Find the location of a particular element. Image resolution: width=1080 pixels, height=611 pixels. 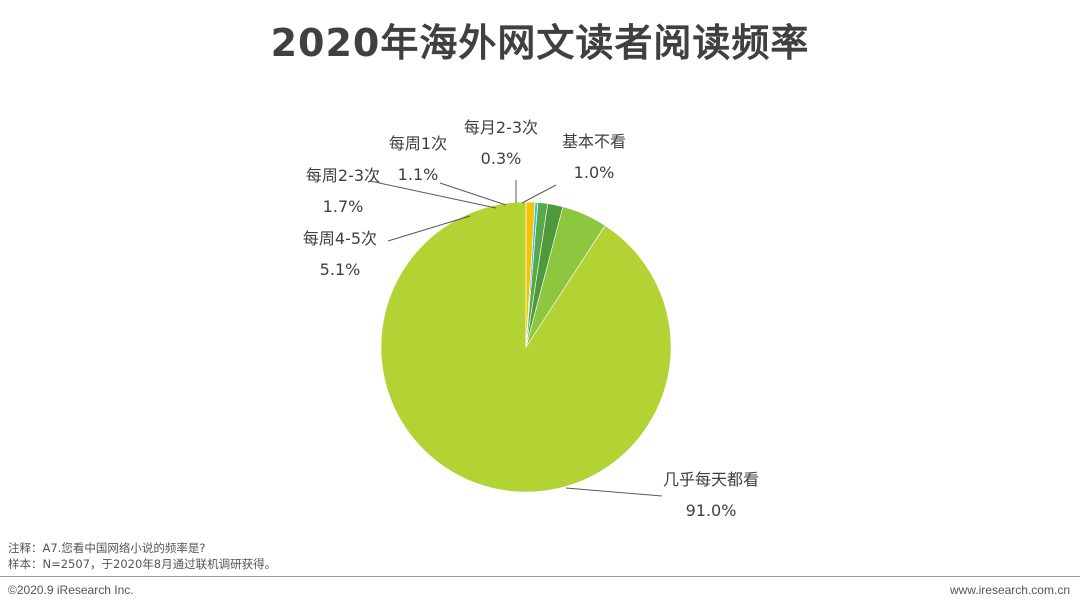

slice-category-label: 每周2-3次 is located at coordinates (343, 175).